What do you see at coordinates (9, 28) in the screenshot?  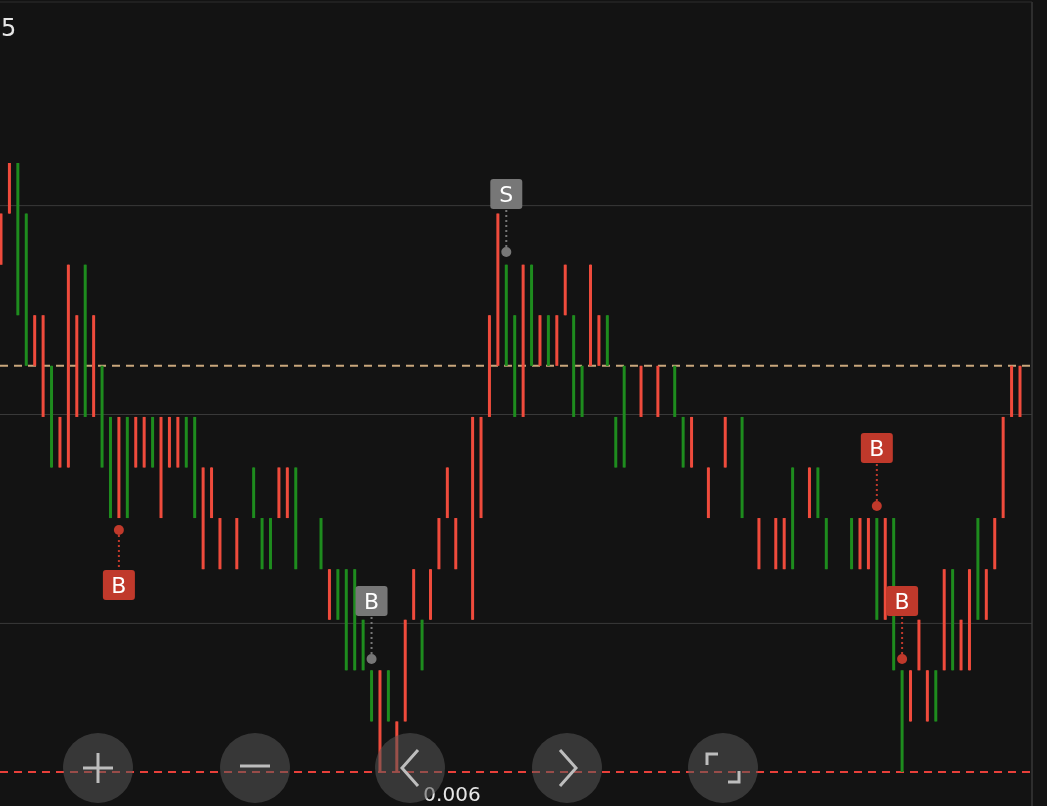 I see `text: 5` at bounding box center [9, 28].